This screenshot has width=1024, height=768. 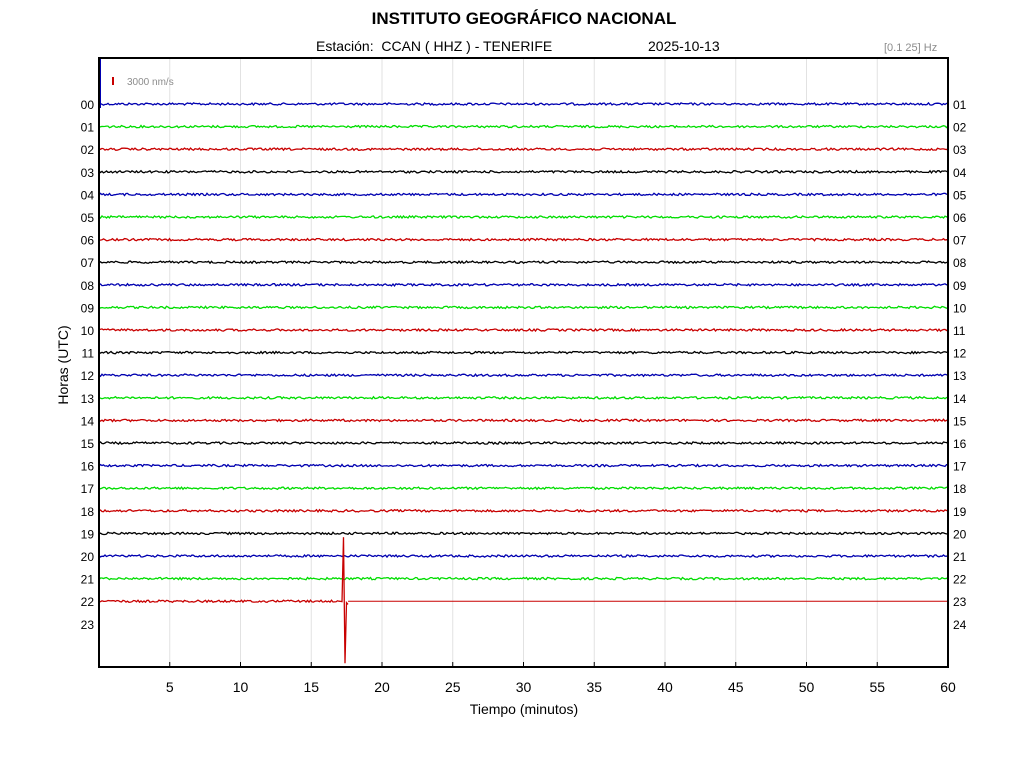 What do you see at coordinates (170, 687) in the screenshot?
I see `x-tick-label: 5` at bounding box center [170, 687].